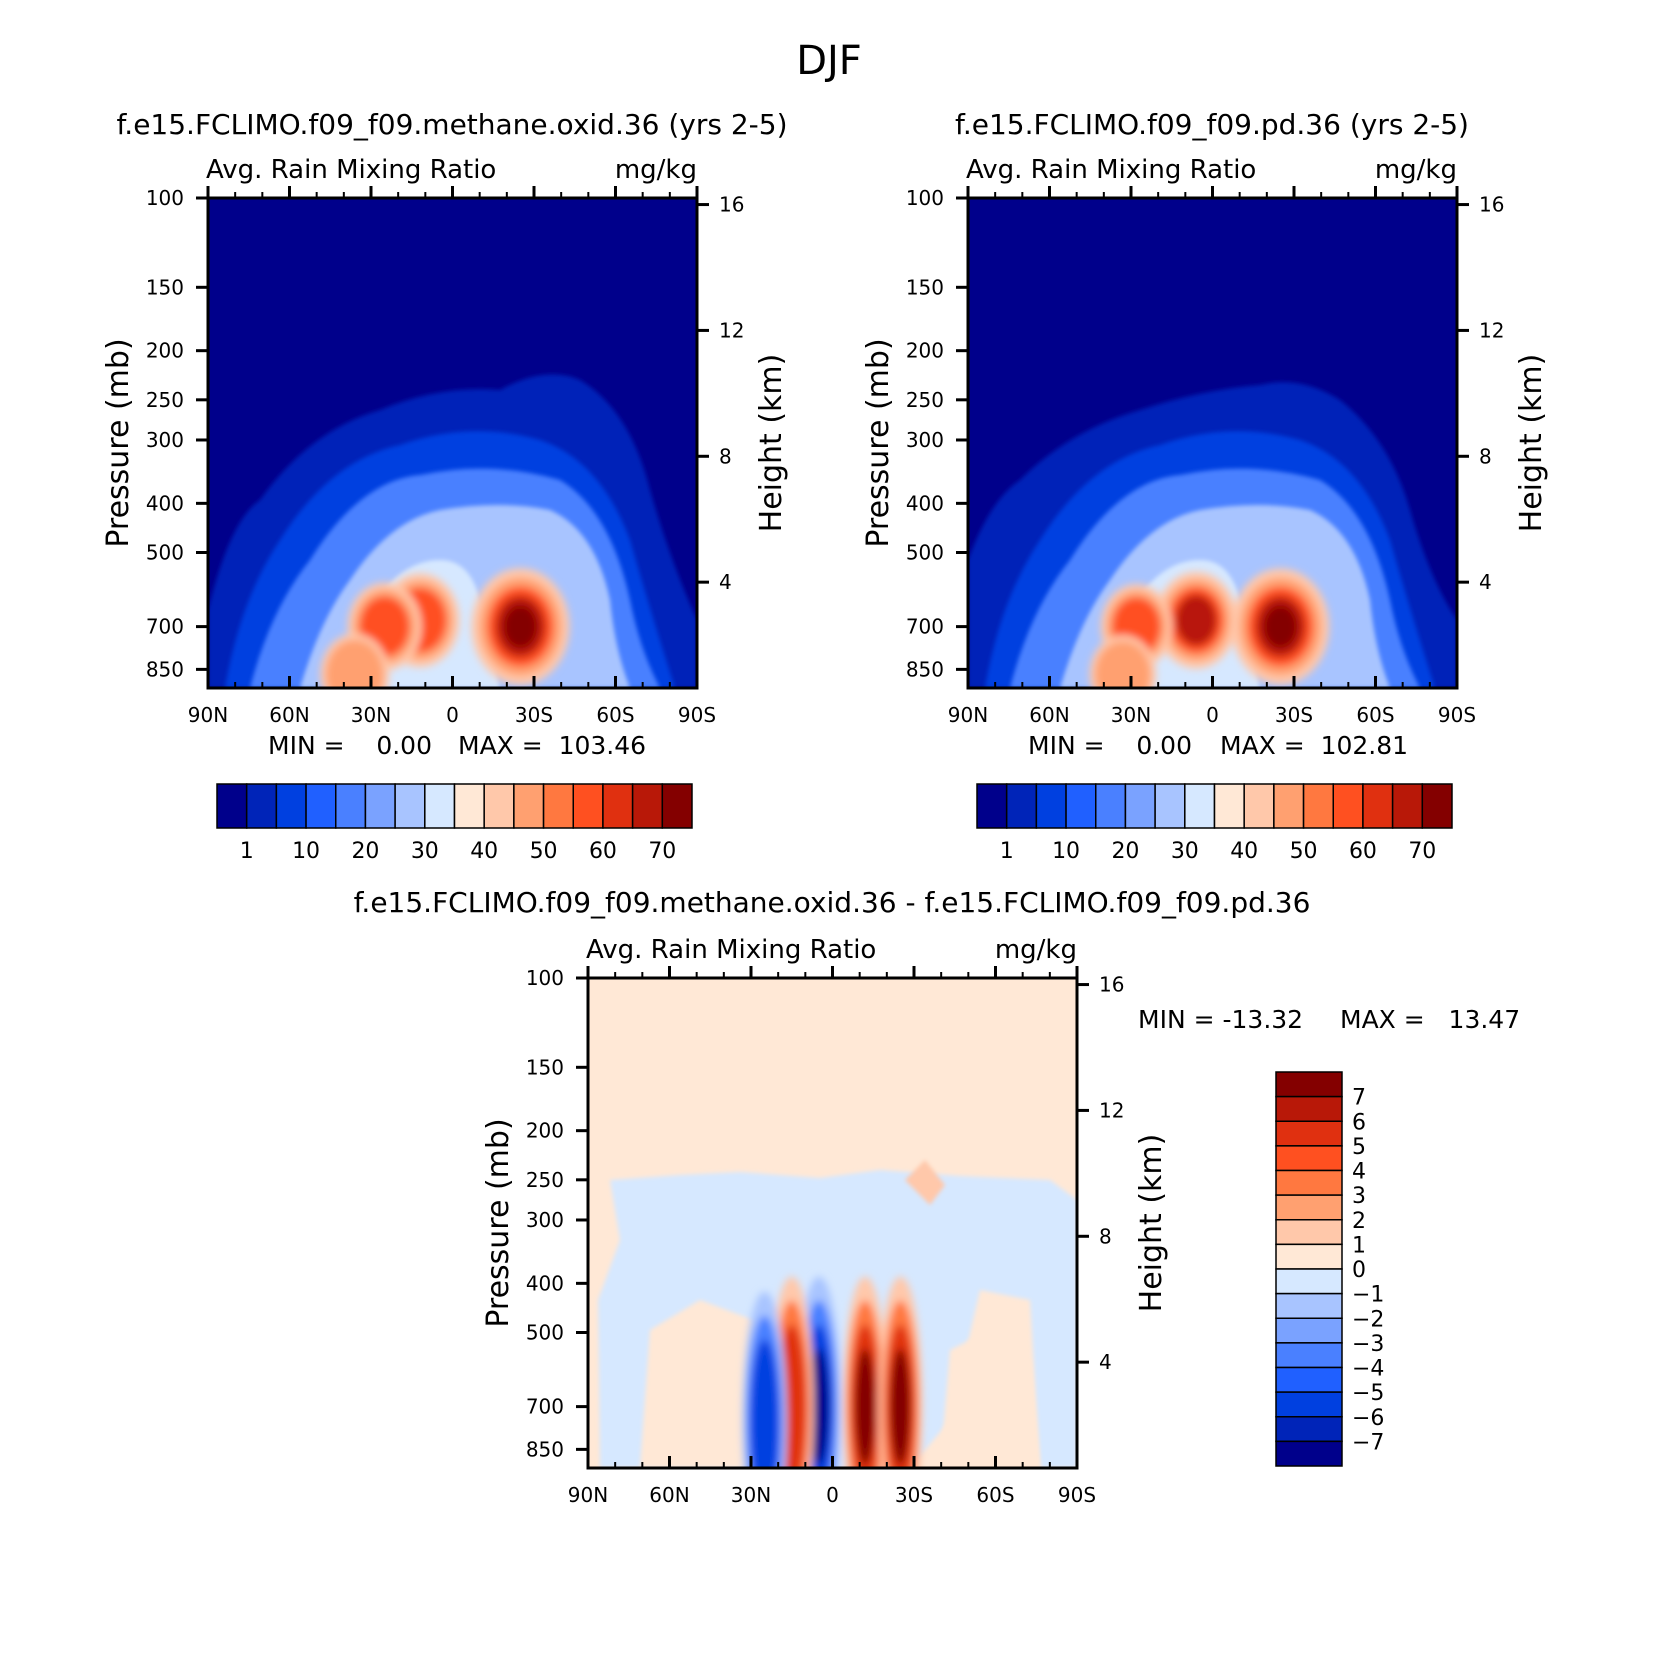 The width and height of the screenshot is (1658, 1660). Describe the element at coordinates (1359, 1172) in the screenshot. I see `colorbar-label: 4` at that location.